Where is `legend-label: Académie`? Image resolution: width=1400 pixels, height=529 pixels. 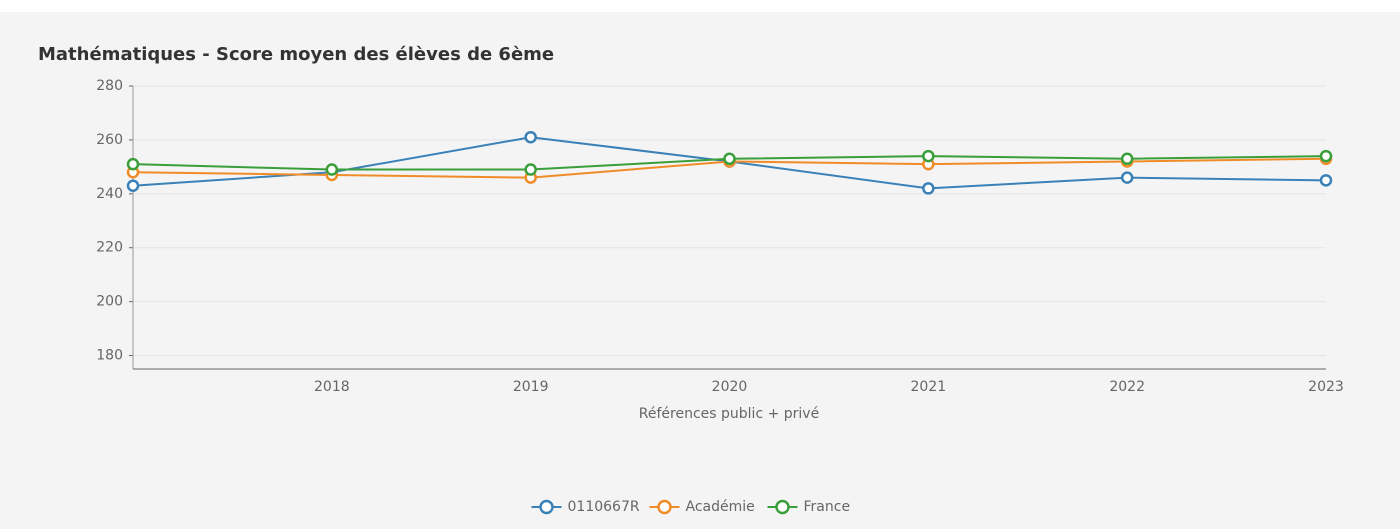
legend-label: Académie is located at coordinates (720, 507).